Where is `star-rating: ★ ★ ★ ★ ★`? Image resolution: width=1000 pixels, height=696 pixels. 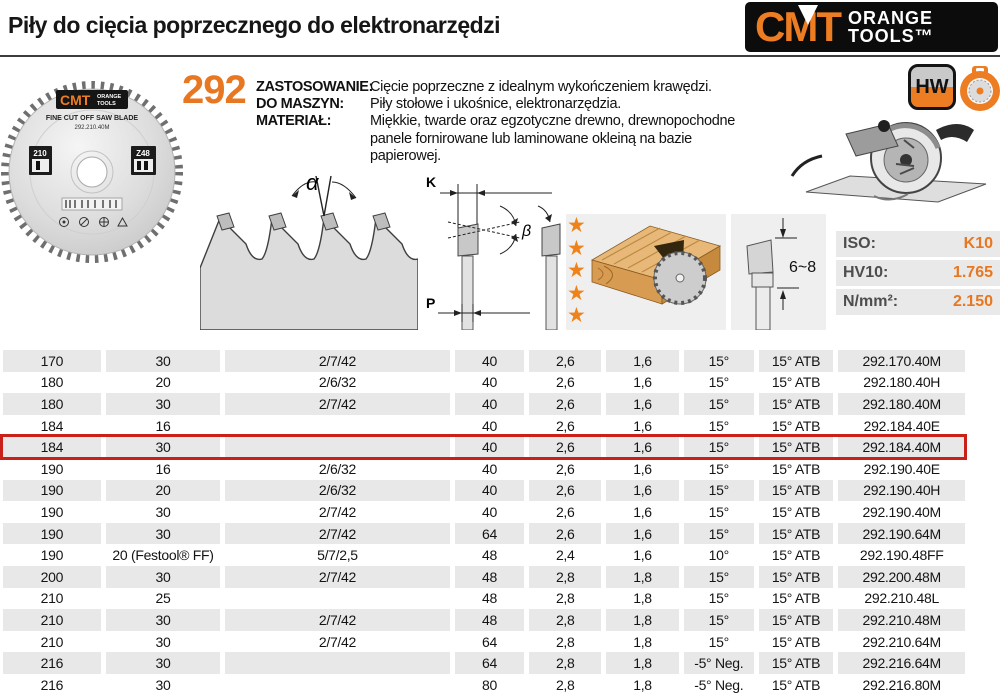 star-rating: ★ ★ ★ ★ ★ is located at coordinates (576, 271).